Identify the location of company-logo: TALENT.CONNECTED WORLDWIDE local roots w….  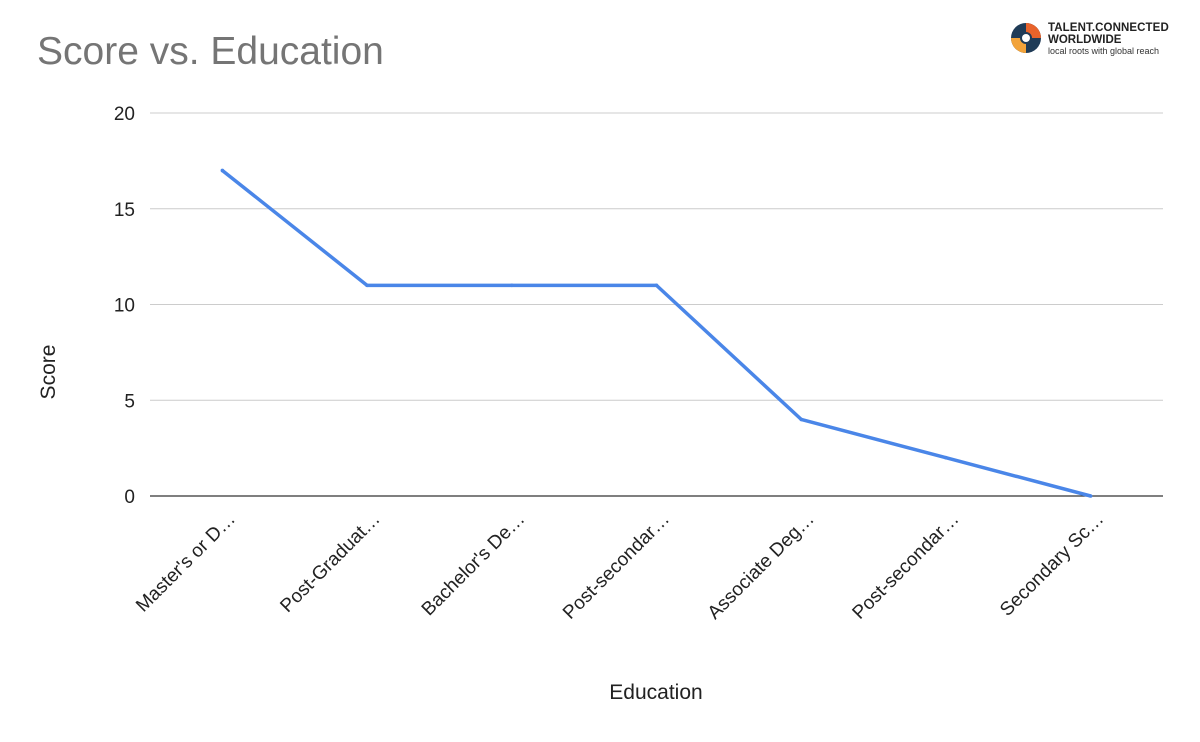
(1090, 40).